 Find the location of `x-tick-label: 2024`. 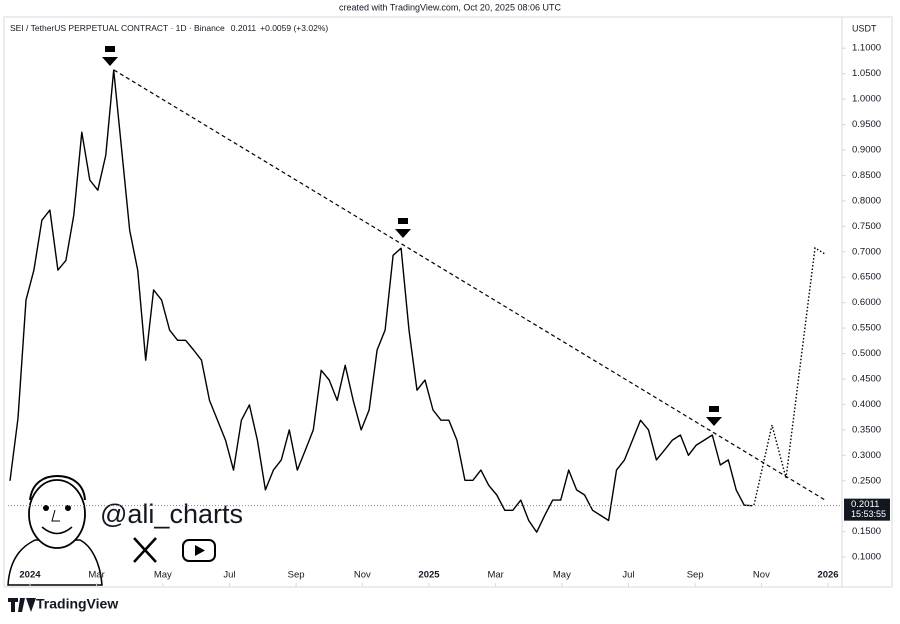

x-tick-label: 2024 is located at coordinates (30, 575).